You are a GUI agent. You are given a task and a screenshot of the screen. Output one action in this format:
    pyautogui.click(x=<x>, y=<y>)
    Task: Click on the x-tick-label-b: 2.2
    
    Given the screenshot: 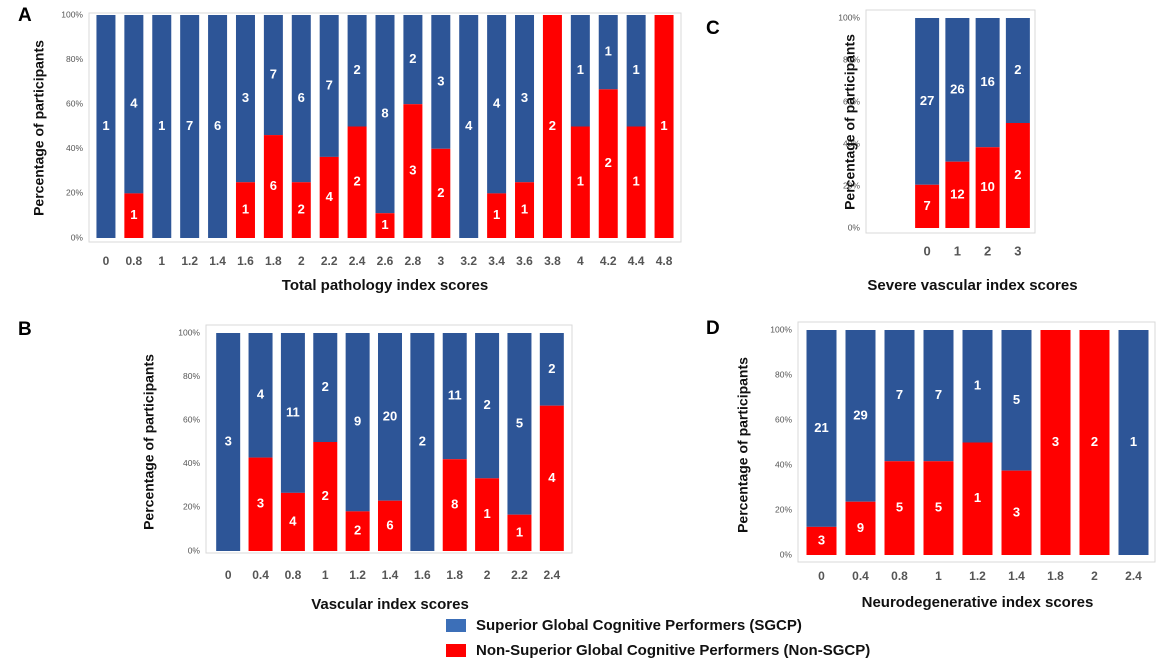 What is the action you would take?
    pyautogui.click(x=519, y=575)
    